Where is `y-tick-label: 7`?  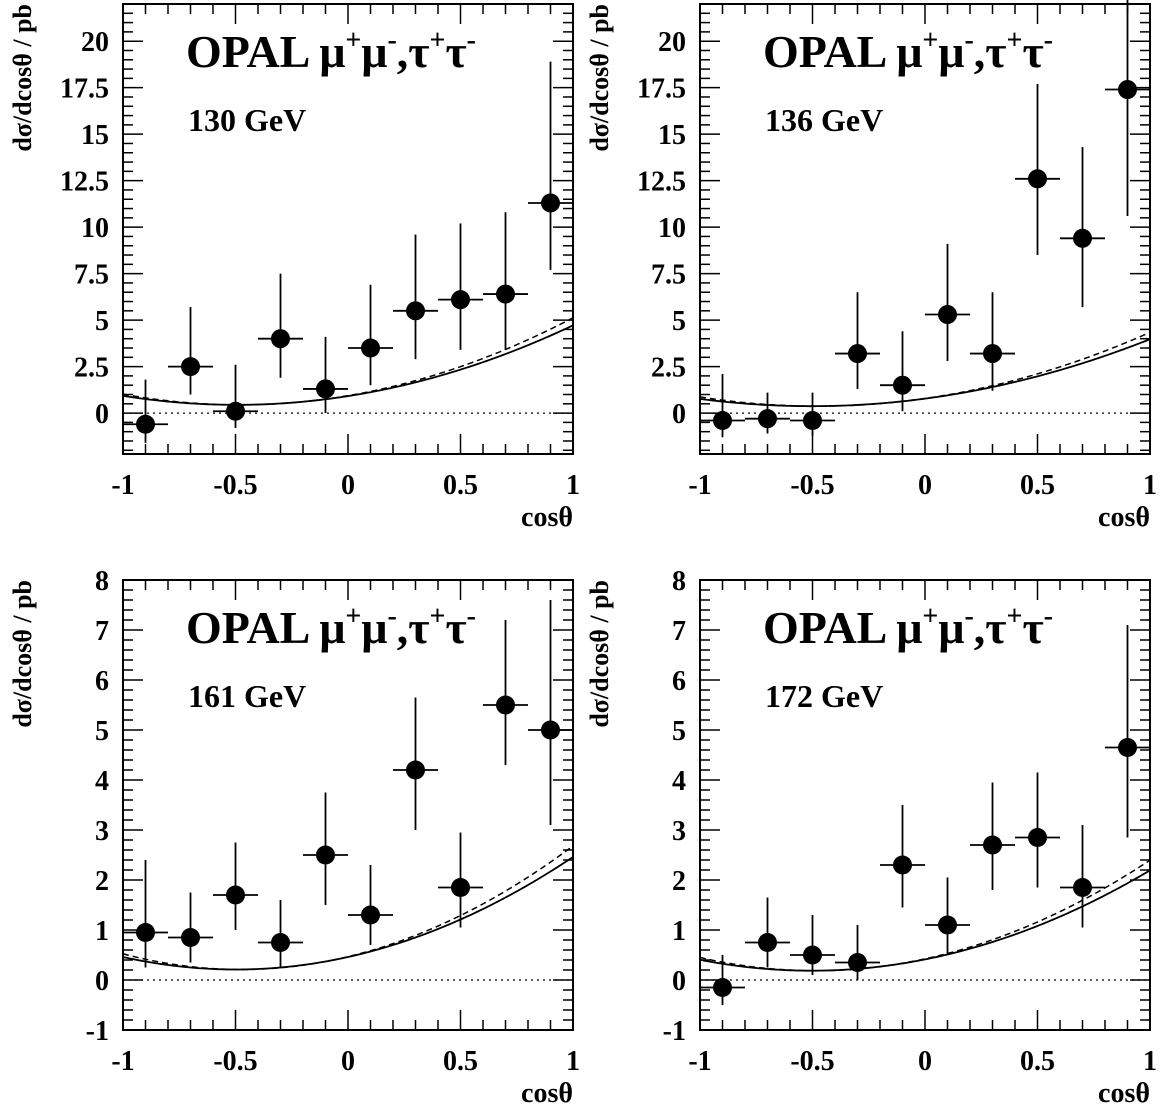
y-tick-label: 7 is located at coordinates (679, 631).